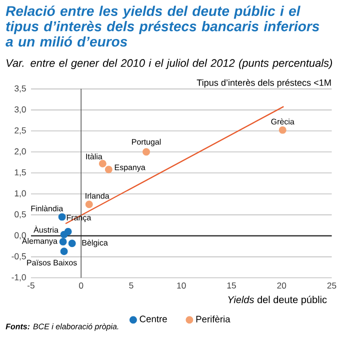 The width and height of the screenshot is (341, 338). I want to click on y-tick-label: 2,5, so click(20, 131).